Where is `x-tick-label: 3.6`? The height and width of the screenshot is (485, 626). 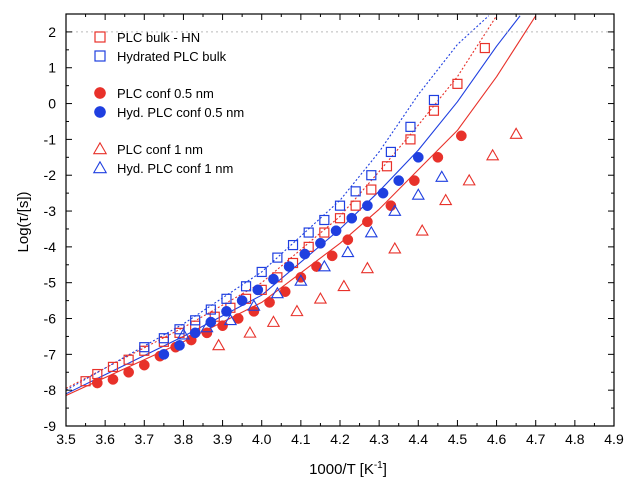 x-tick-label: 3.6 is located at coordinates (105, 439).